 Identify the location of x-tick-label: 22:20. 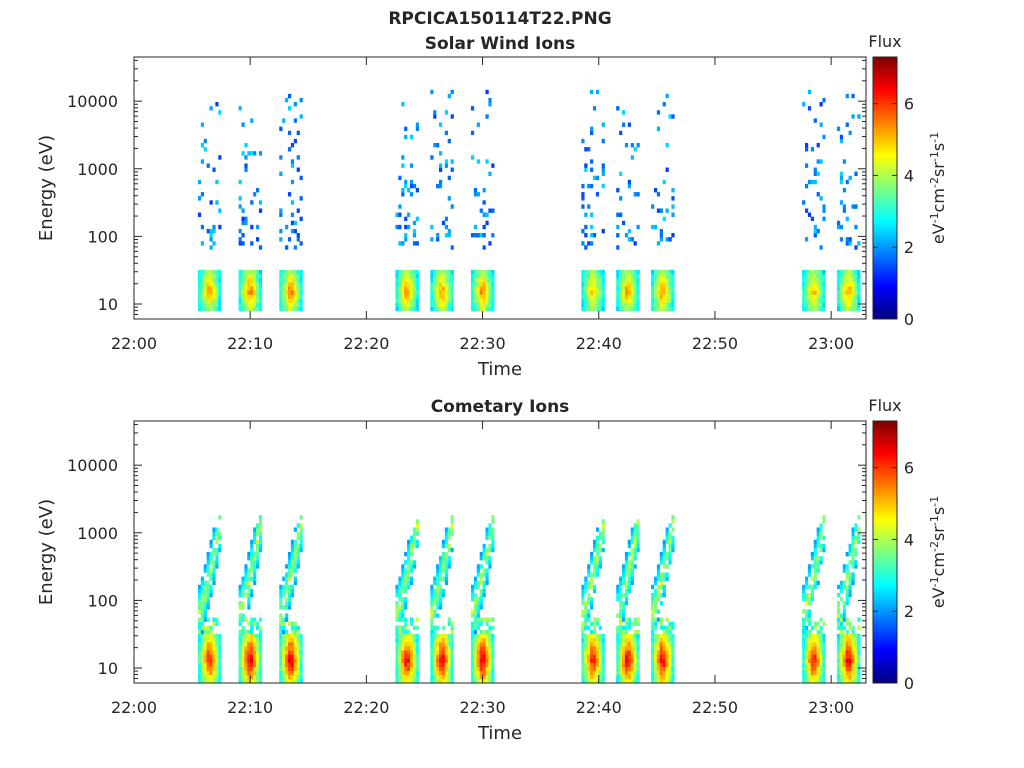
(366, 343).